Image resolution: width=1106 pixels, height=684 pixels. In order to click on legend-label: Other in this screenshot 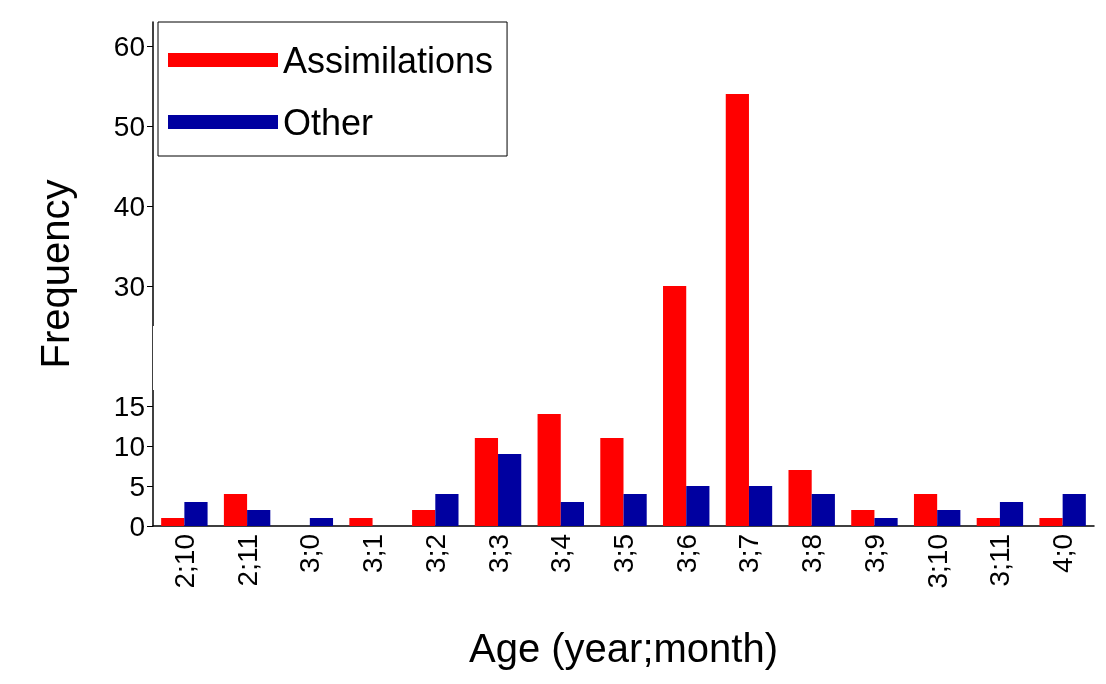, I will do `click(328, 122)`.